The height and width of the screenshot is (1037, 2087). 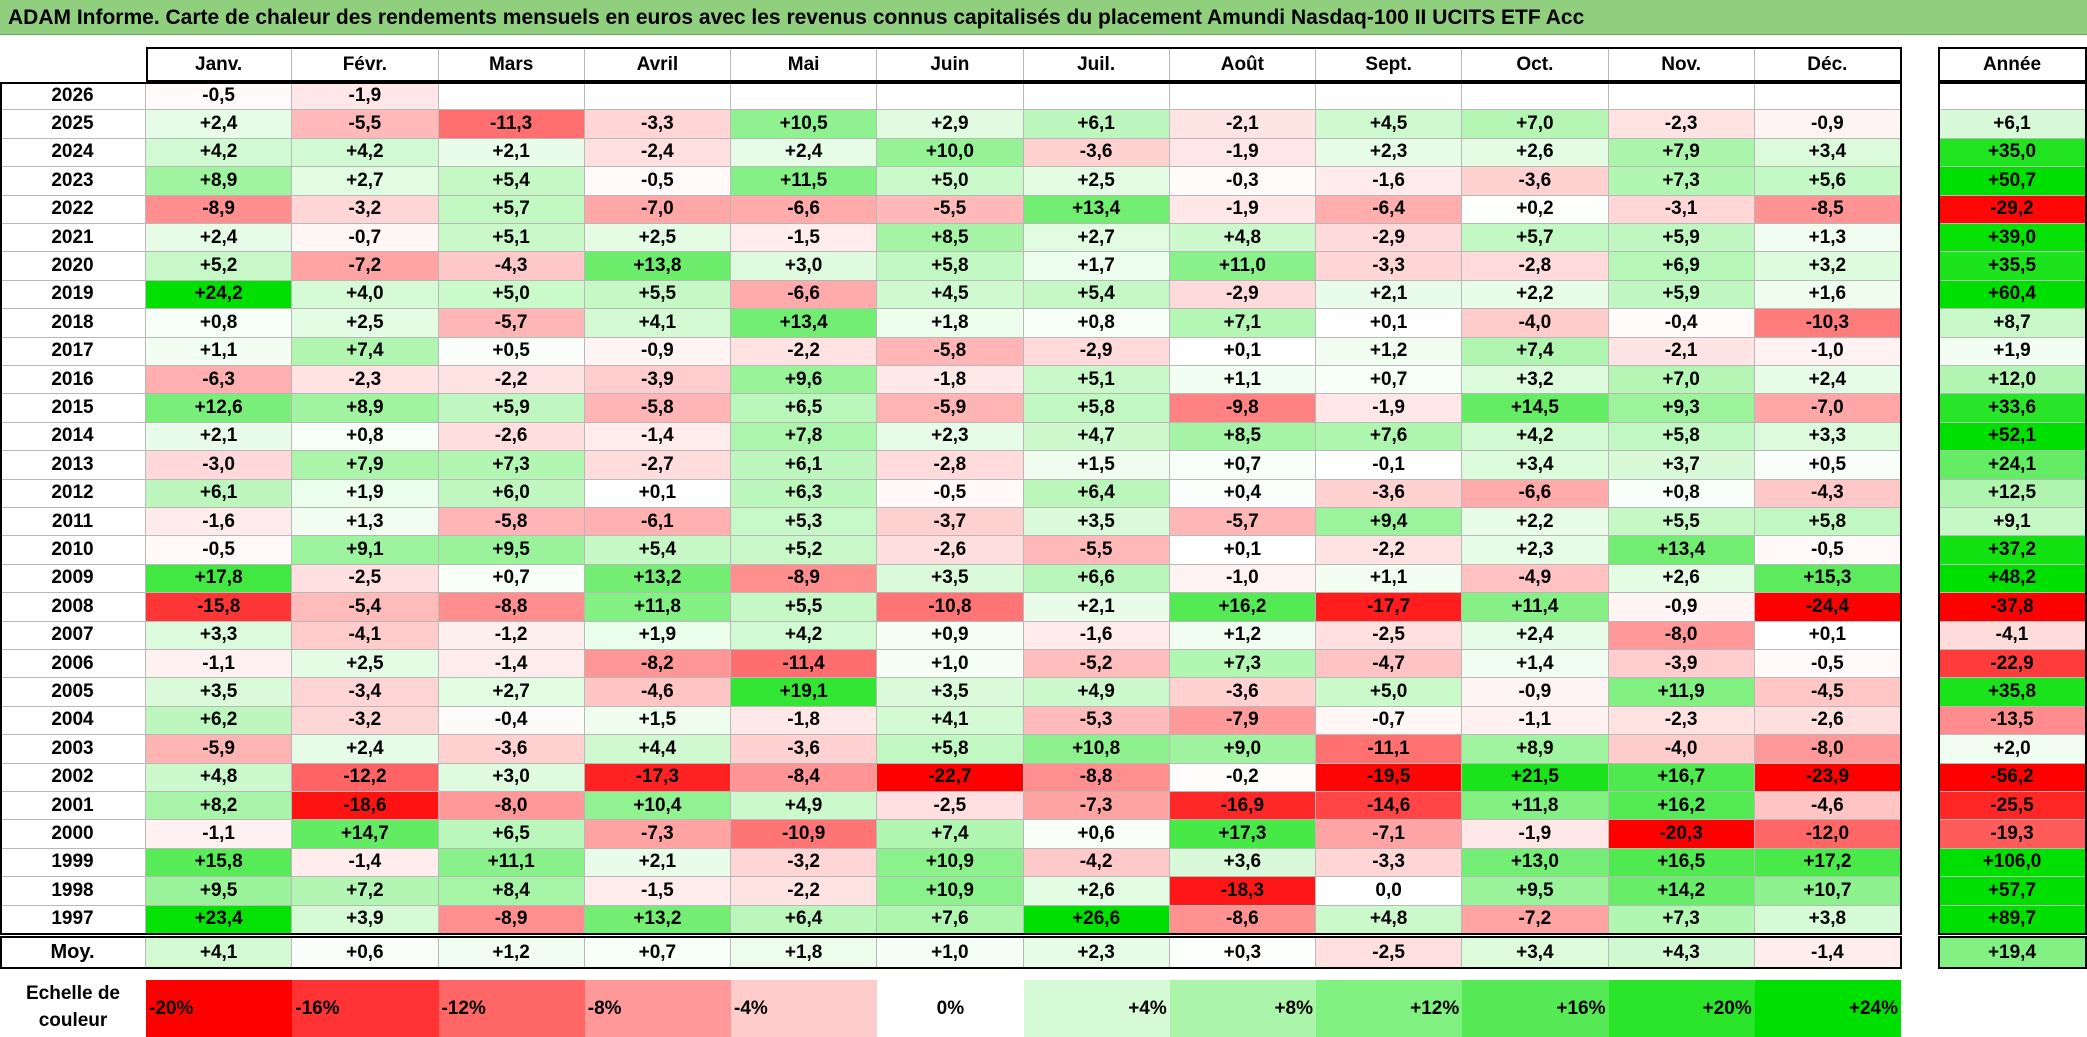 I want to click on heatmap-cell: -3,6, so click(x=1096, y=153).